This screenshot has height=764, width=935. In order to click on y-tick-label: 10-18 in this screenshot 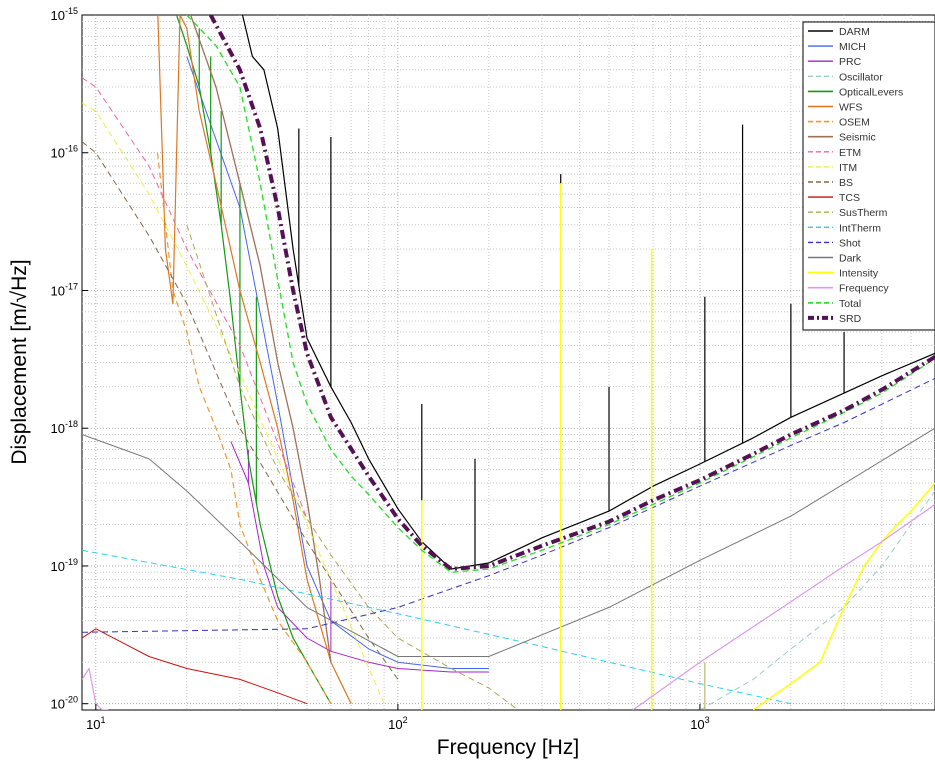, I will do `click(64, 427)`.